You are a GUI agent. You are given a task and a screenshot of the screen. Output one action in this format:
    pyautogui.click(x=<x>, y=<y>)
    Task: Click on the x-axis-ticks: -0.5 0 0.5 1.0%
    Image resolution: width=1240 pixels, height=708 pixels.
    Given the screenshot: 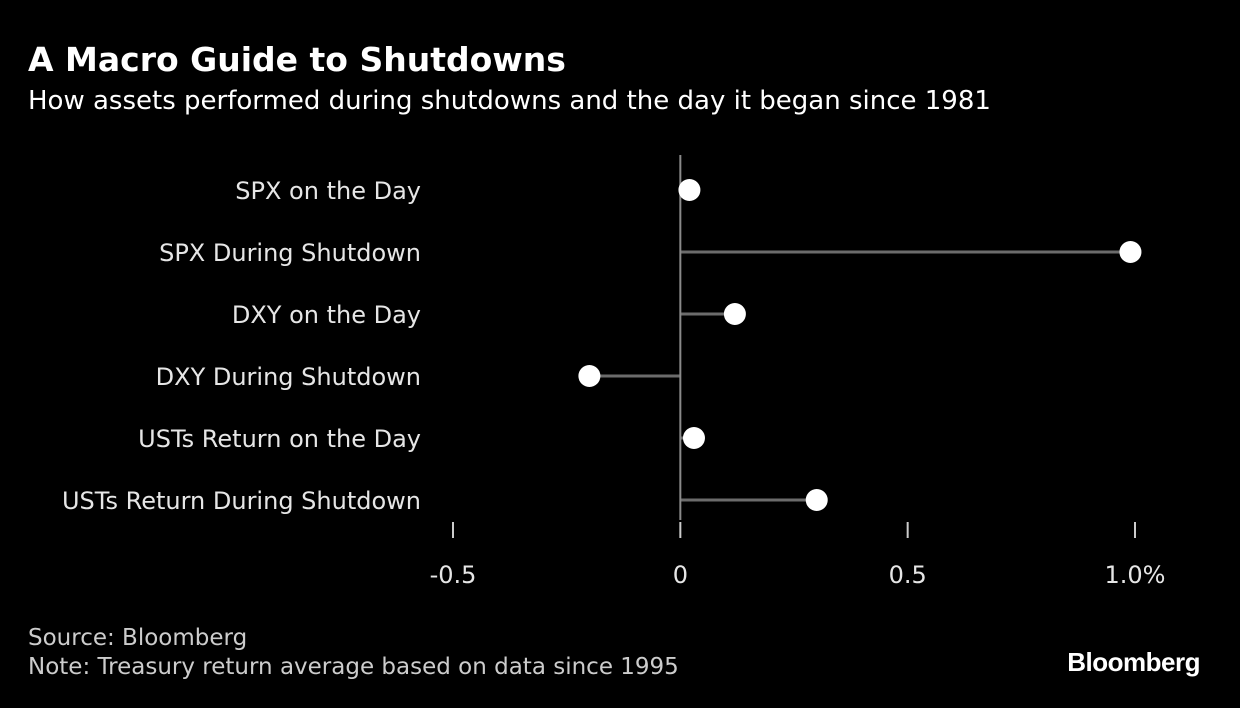 What is the action you would take?
    pyautogui.click(x=798, y=555)
    